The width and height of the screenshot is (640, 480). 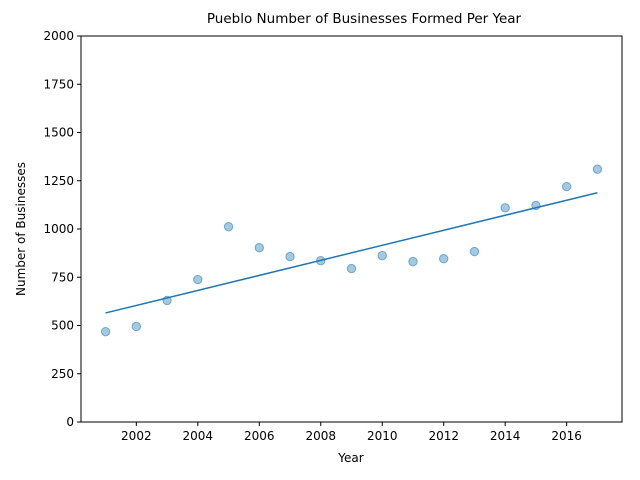 What do you see at coordinates (21, 229) in the screenshot?
I see `y-axis-label: Number of Businesses` at bounding box center [21, 229].